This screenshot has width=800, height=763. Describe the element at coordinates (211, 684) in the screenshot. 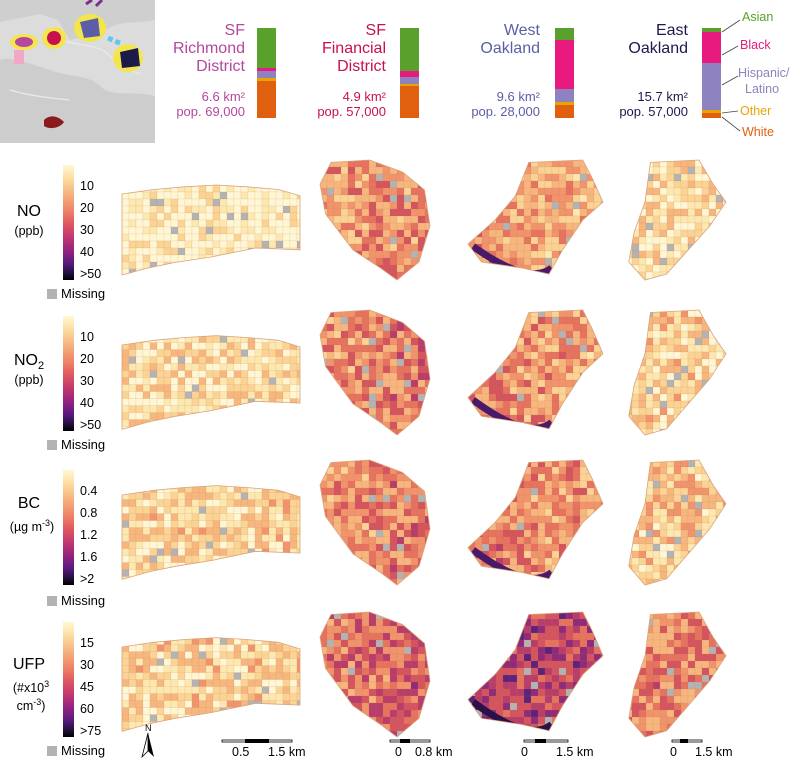

I see `map-richmond-ufp` at that location.